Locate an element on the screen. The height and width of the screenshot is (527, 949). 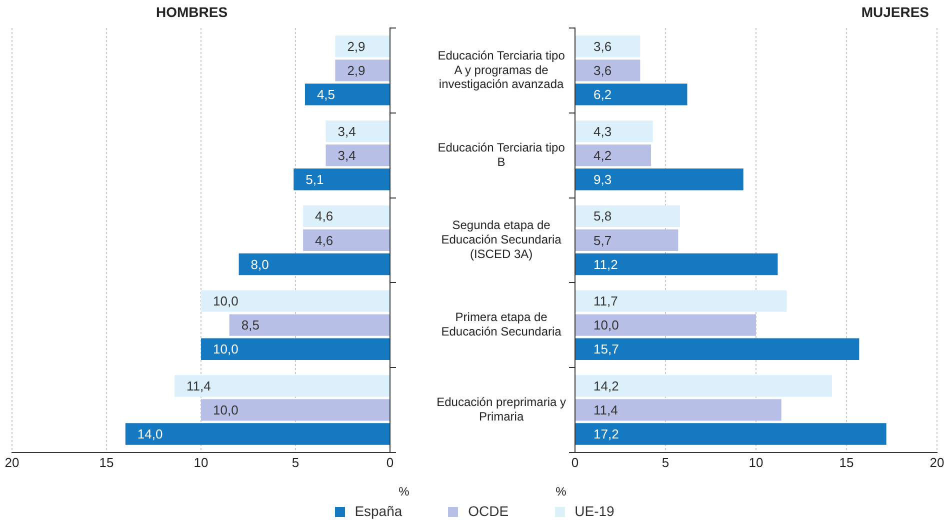
chart-title: HOMBRES is located at coordinates (192, 12).